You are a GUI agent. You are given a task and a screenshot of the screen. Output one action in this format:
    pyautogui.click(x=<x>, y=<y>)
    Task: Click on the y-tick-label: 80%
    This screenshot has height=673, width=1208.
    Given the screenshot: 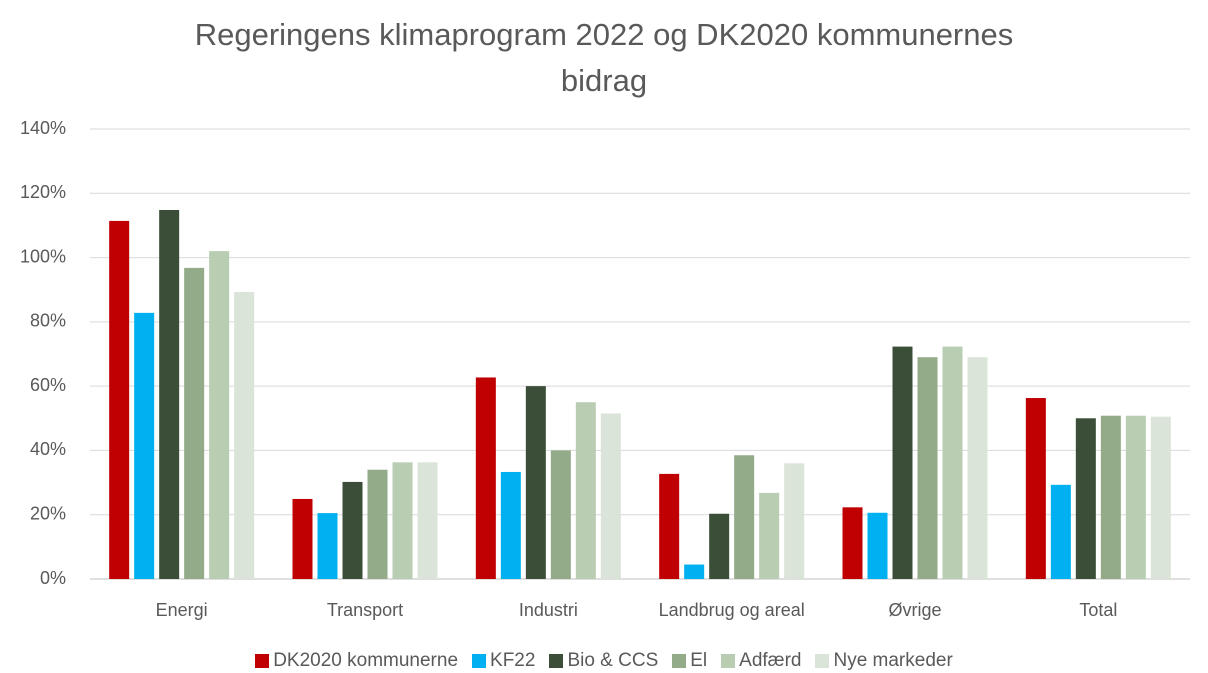 What is the action you would take?
    pyautogui.click(x=48, y=321)
    